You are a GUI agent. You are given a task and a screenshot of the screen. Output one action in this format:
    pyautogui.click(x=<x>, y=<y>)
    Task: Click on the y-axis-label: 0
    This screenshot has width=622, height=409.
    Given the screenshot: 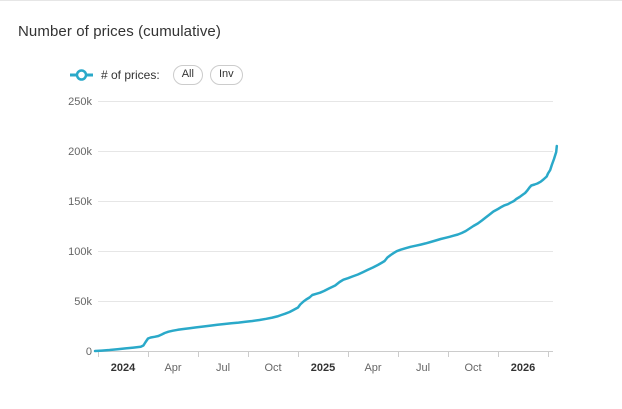 What is the action you would take?
    pyautogui.click(x=89, y=352)
    